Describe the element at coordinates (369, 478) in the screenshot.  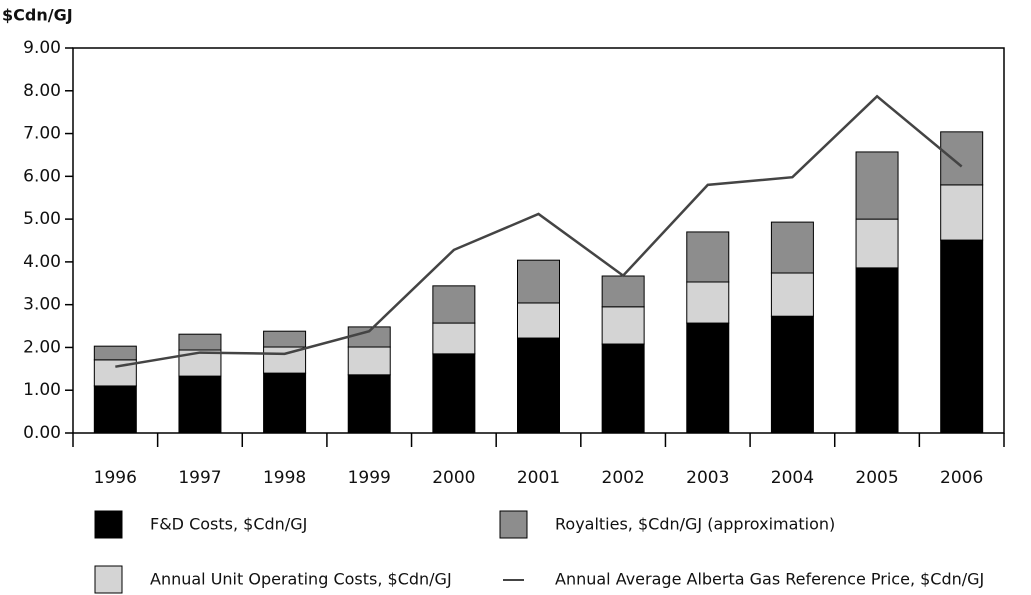
I see `x-tick-label: 1999` at that location.